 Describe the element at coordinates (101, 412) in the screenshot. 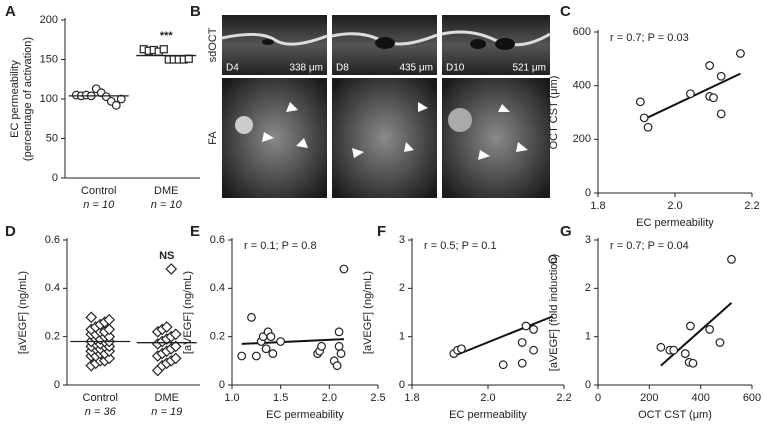

I see `category-note: n = 36` at that location.